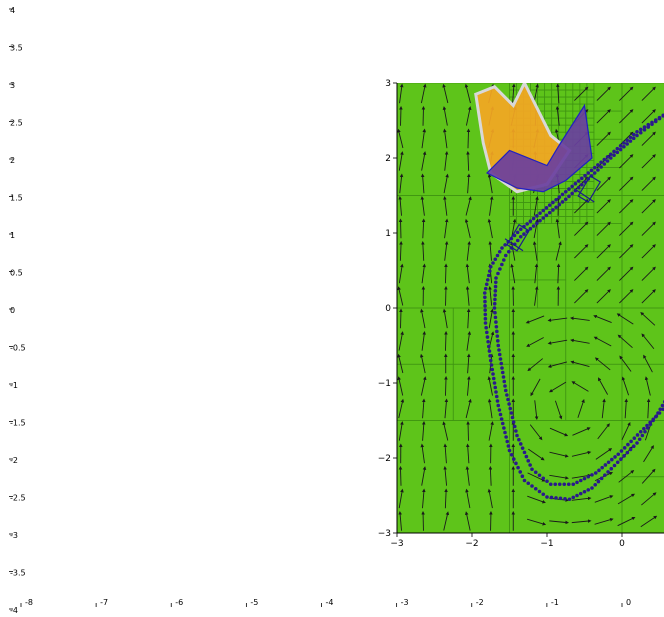 The width and height of the screenshot is (664, 617). Describe the element at coordinates (12, 235) in the screenshot. I see `outer-y-tick-label: 1` at that location.